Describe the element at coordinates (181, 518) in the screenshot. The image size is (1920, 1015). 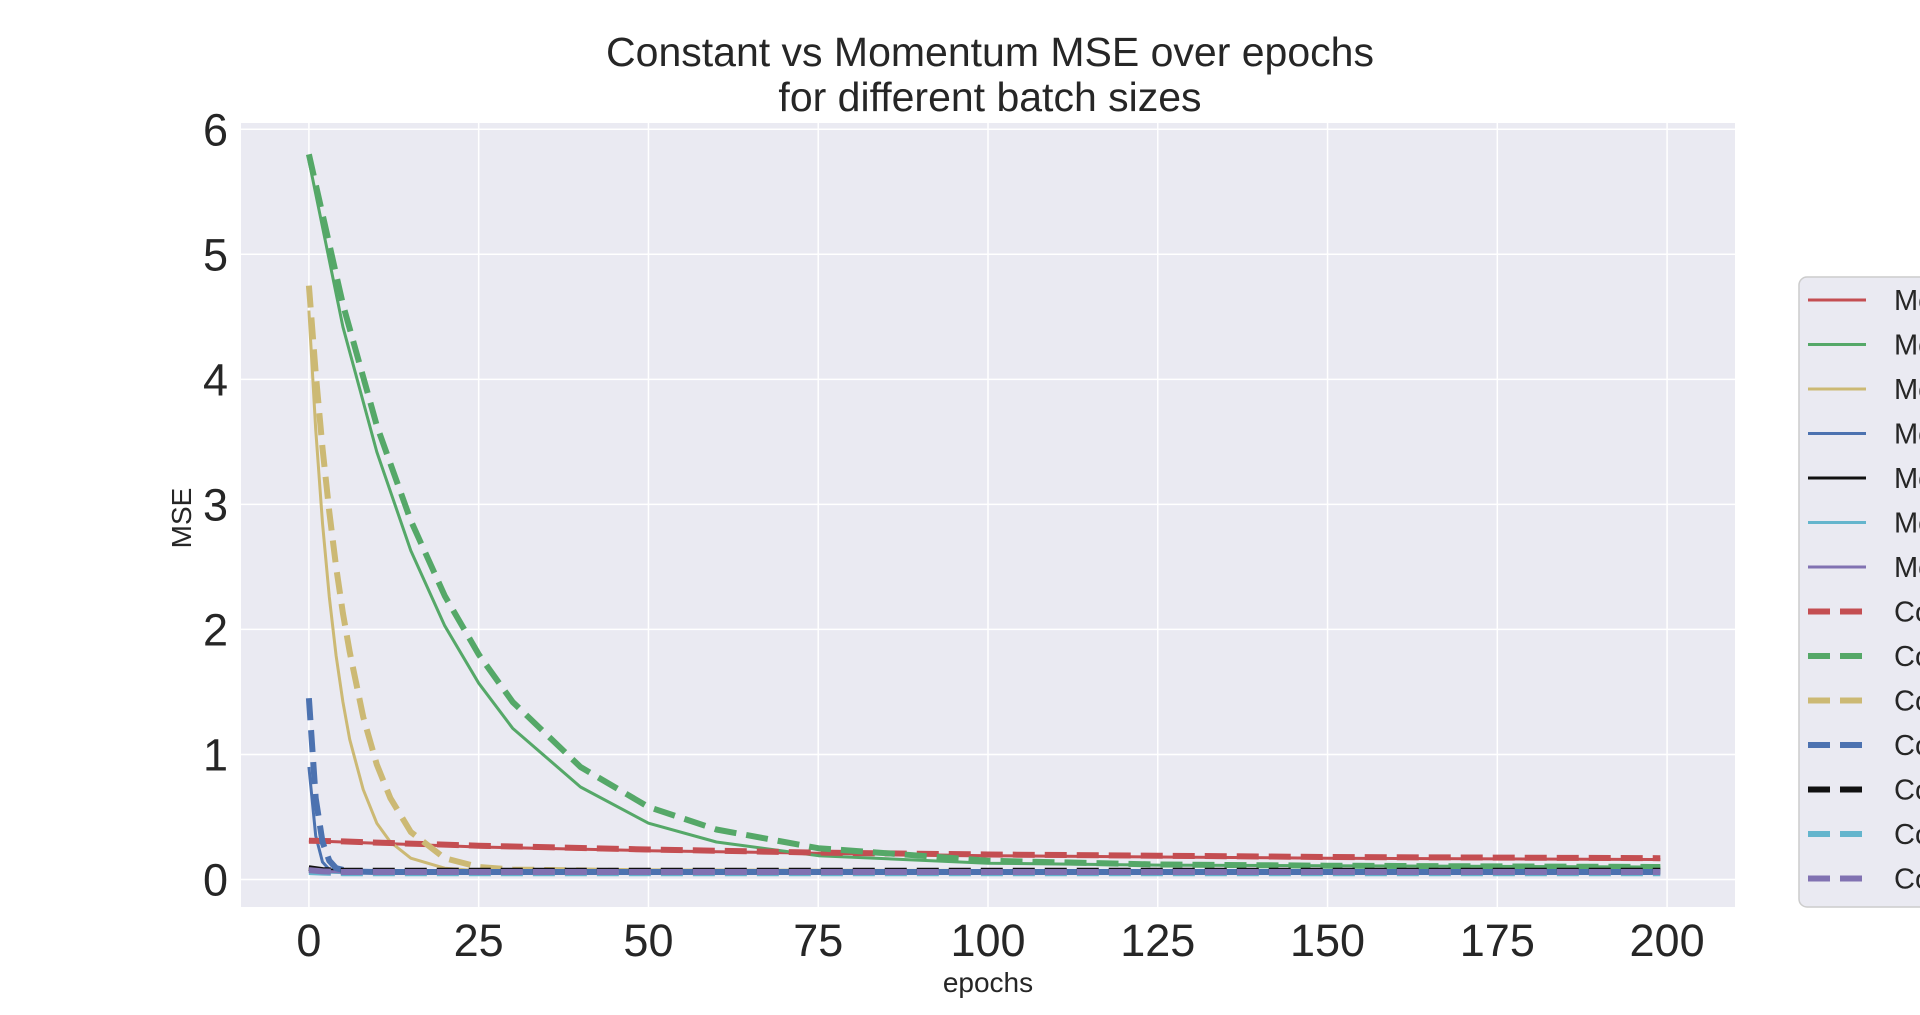
I see `y-axis-label: MSE` at that location.